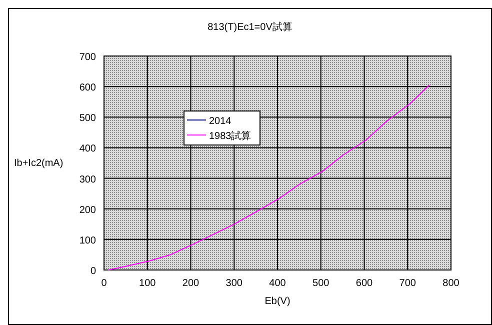  What do you see at coordinates (407, 283) in the screenshot?
I see `x-tick-label: 700` at bounding box center [407, 283].